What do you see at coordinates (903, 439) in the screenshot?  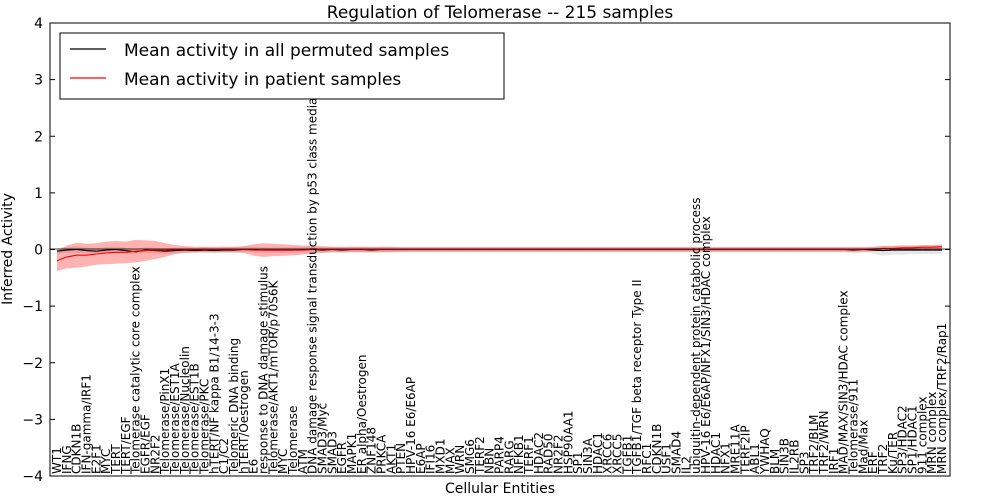 I see `x-tick-label: SP3/HDAC2` at bounding box center [903, 439].